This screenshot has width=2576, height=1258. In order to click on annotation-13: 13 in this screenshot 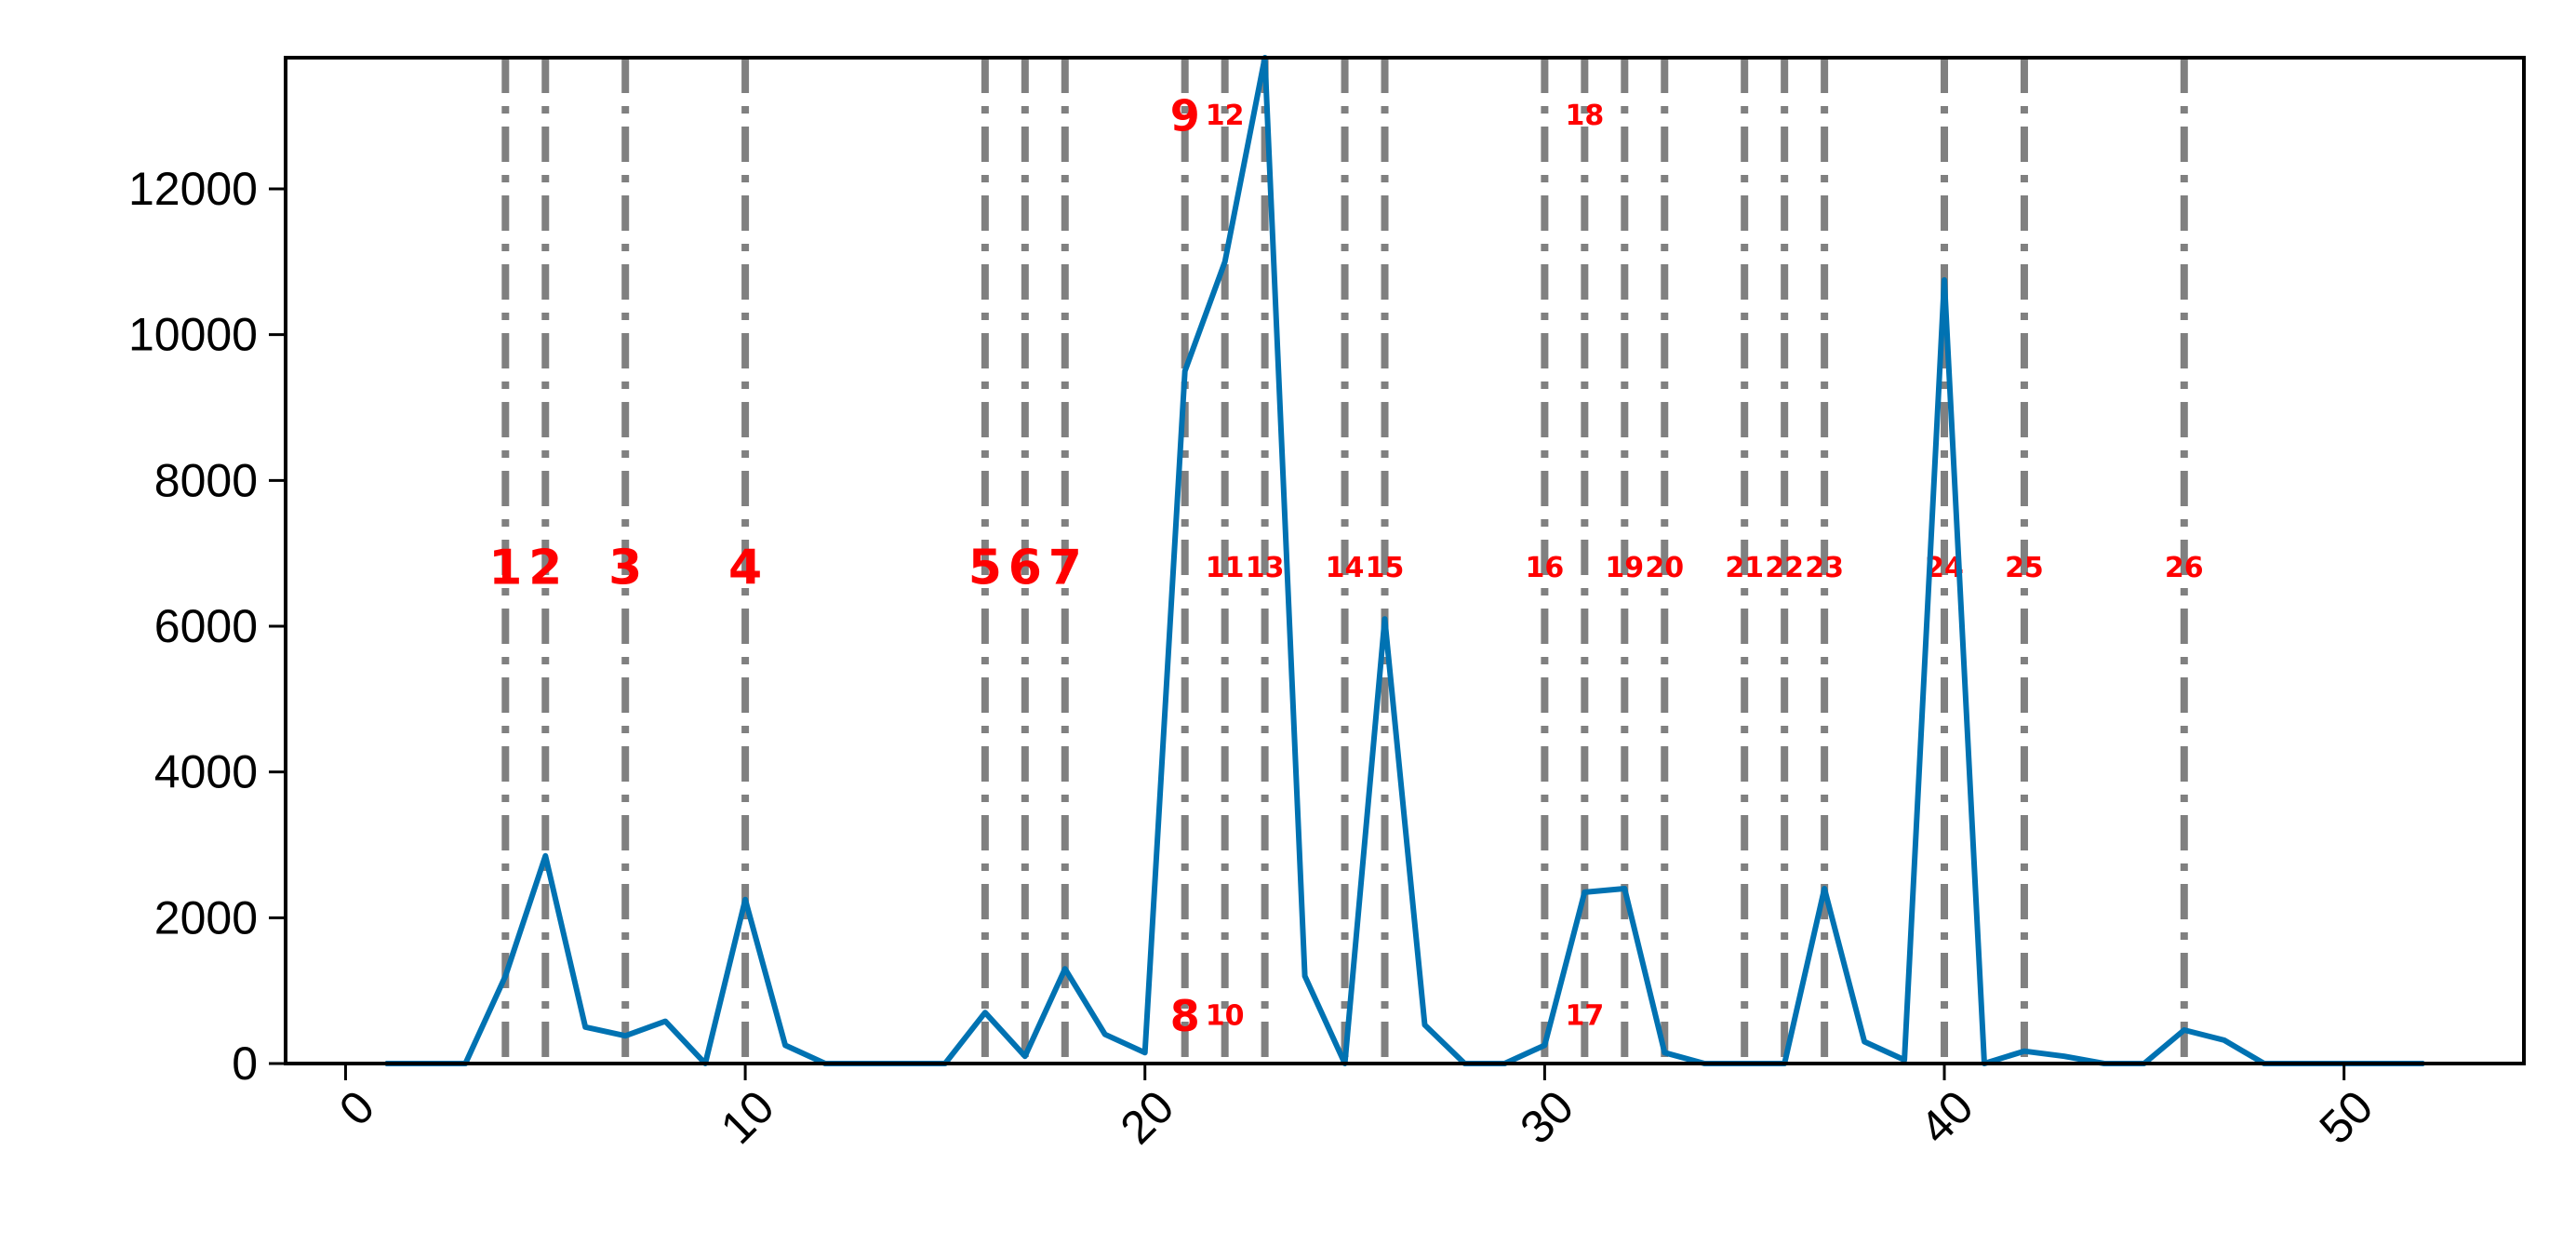, I will do `click(1265, 568)`.